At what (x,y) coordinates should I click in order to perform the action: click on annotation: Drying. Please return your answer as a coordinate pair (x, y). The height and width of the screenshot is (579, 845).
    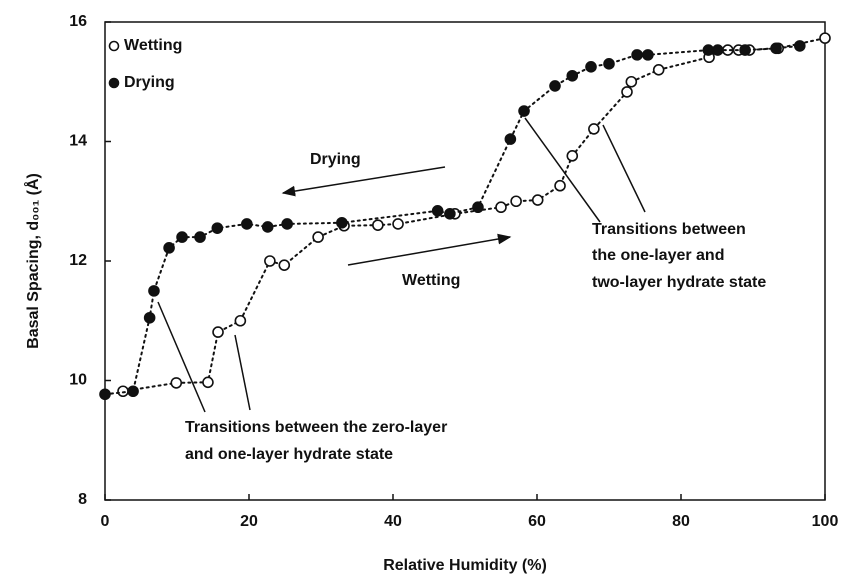
    Looking at the image, I should click on (335, 159).